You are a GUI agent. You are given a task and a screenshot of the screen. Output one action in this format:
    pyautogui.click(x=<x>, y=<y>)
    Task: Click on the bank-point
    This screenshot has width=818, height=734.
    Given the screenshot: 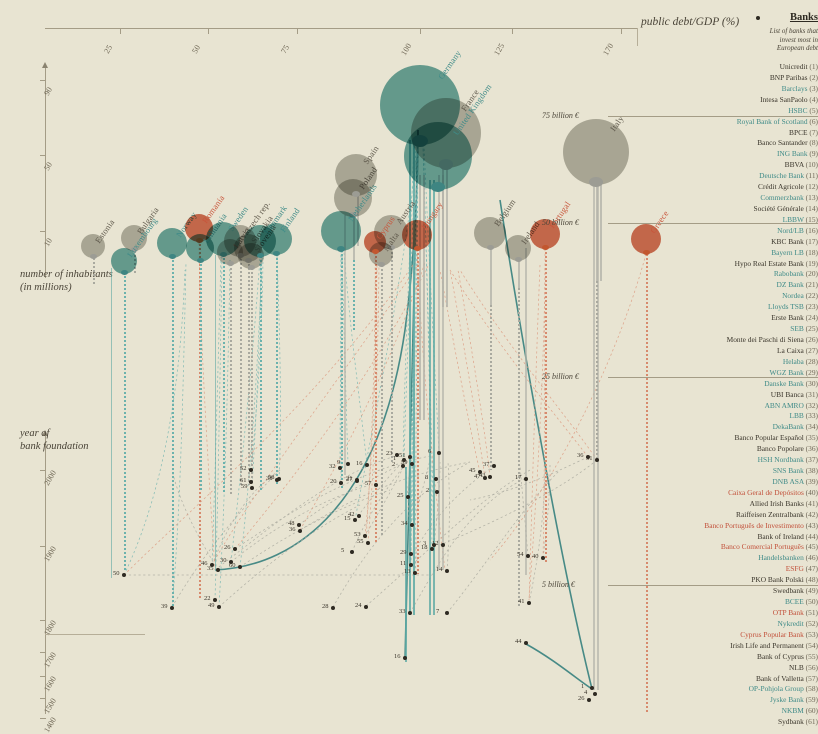 What is the action you would take?
    pyautogui.click(x=299, y=525)
    